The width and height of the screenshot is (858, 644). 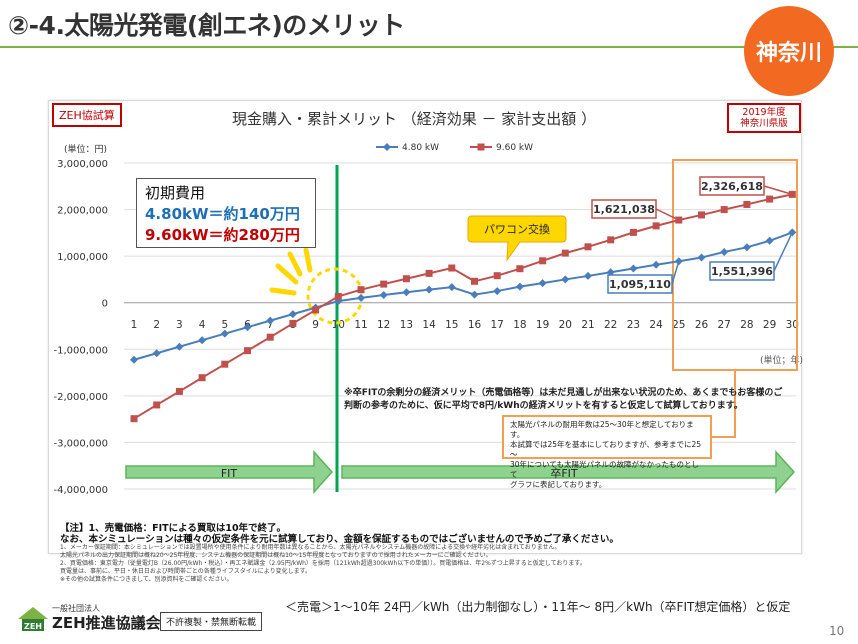 I want to click on x-tick-label: 3, so click(x=179, y=325).